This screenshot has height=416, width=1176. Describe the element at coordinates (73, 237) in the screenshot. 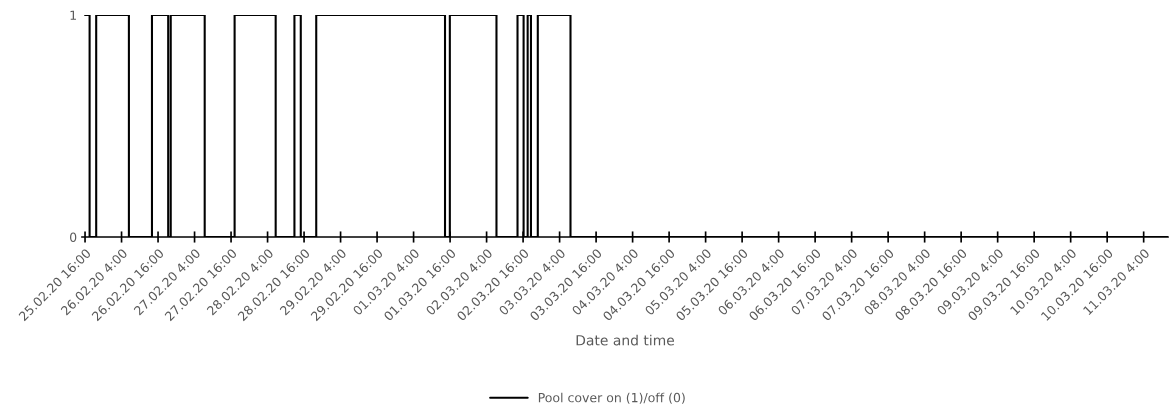

I see `y-tick-label: 0` at that location.